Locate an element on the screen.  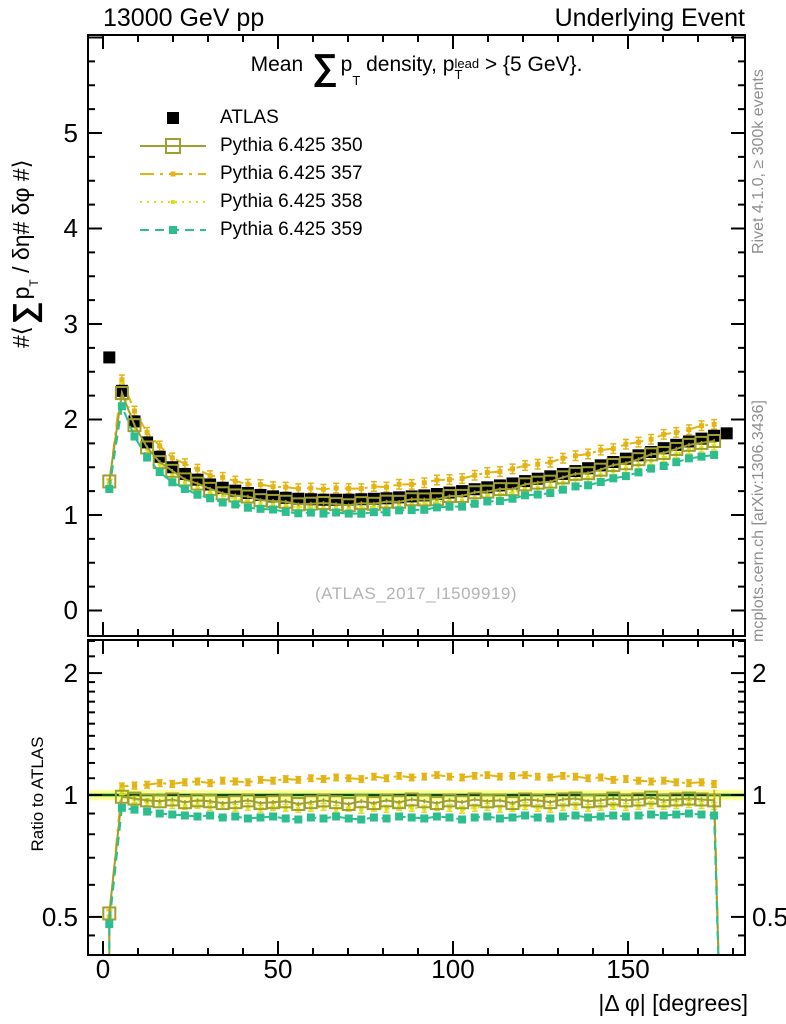
main-ytick-3: 3 is located at coordinates (70, 324).